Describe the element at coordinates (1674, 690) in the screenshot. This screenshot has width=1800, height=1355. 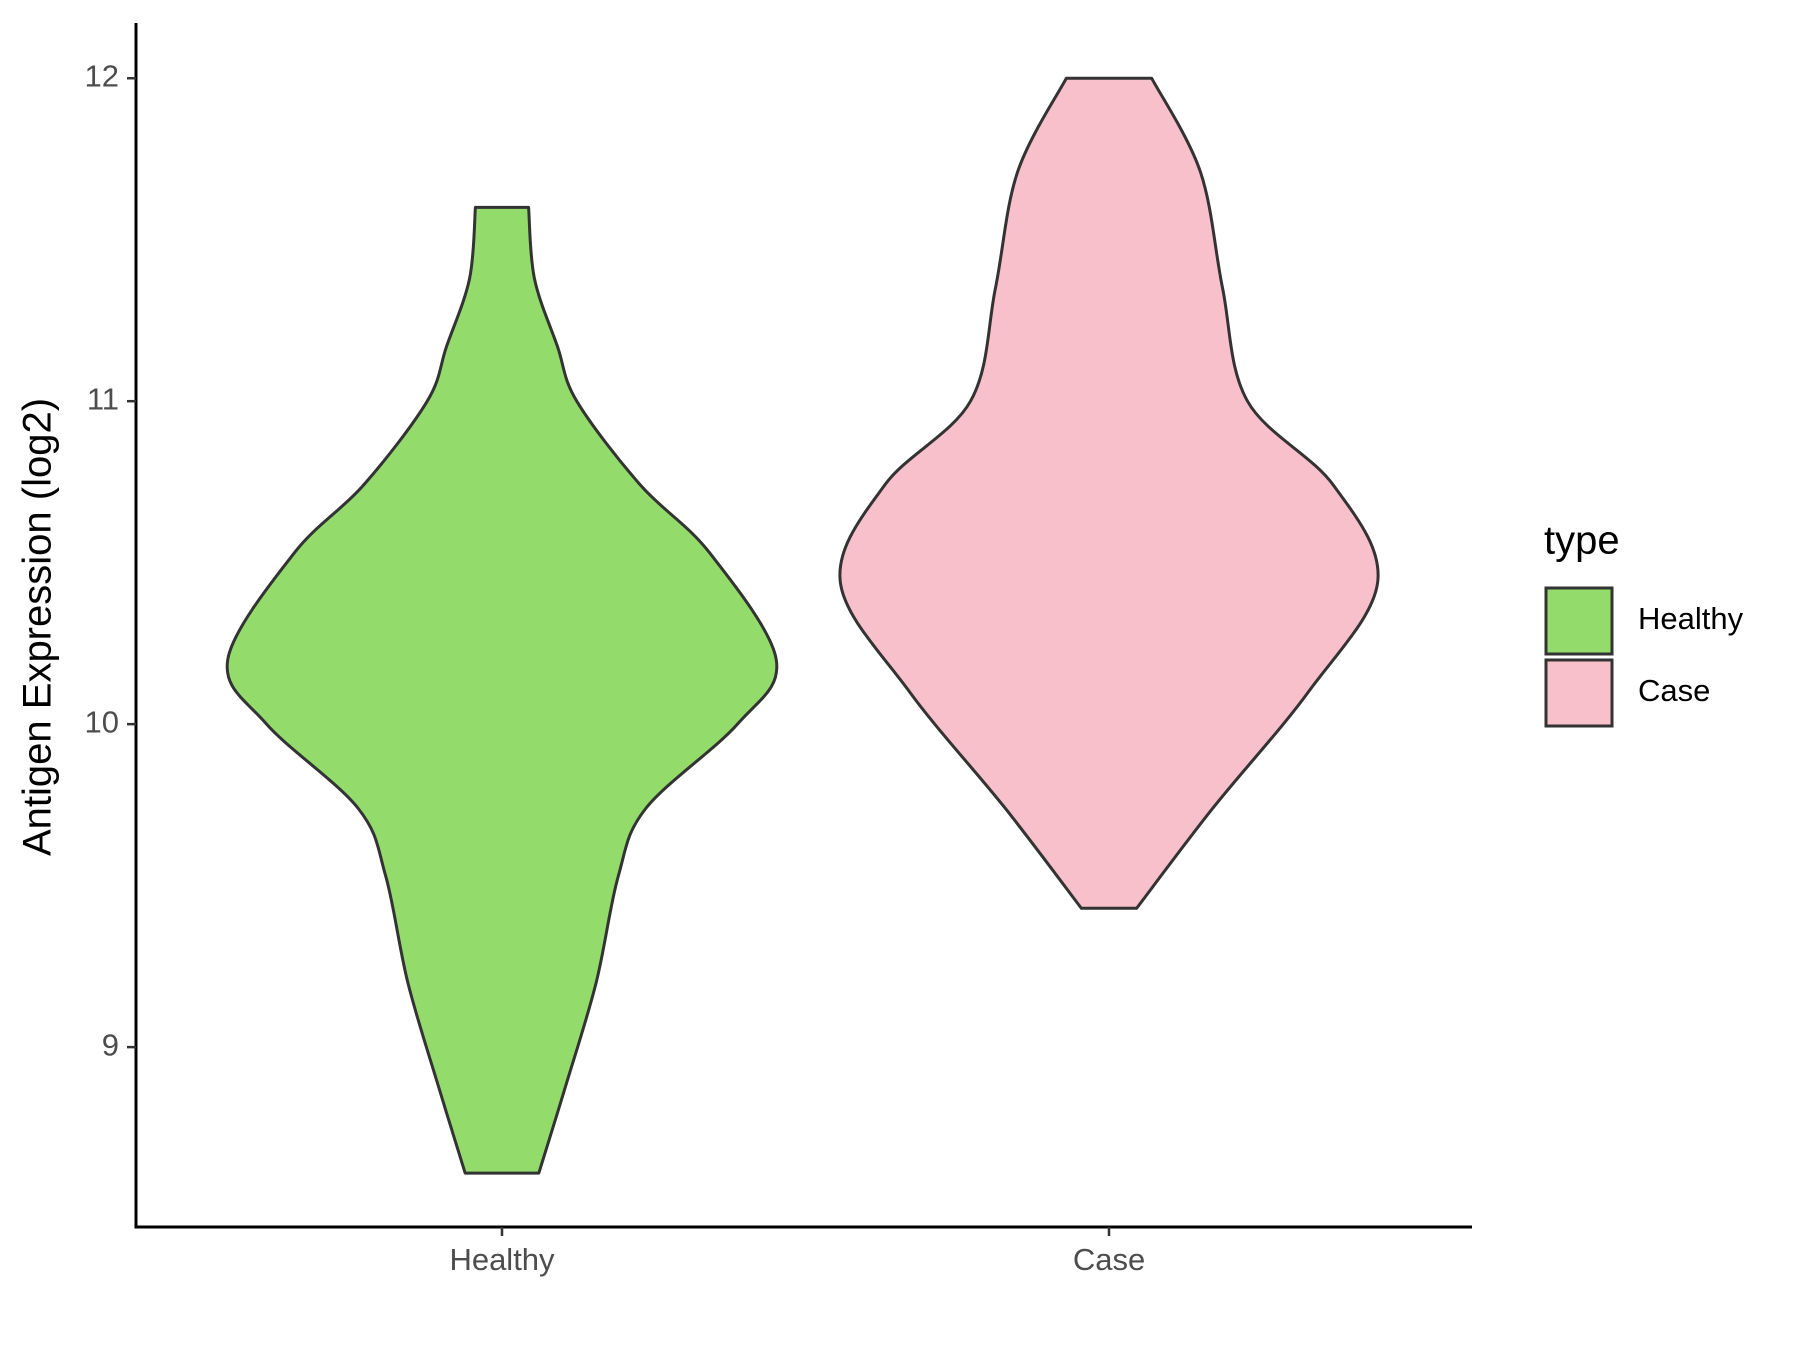
I see `legend-label: Case` at that location.